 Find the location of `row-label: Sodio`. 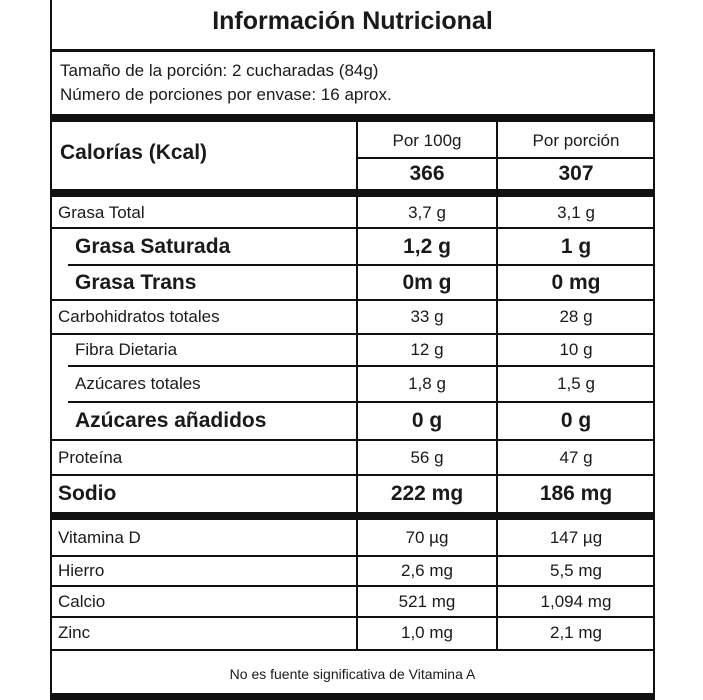

row-label: Sodio is located at coordinates (87, 493).